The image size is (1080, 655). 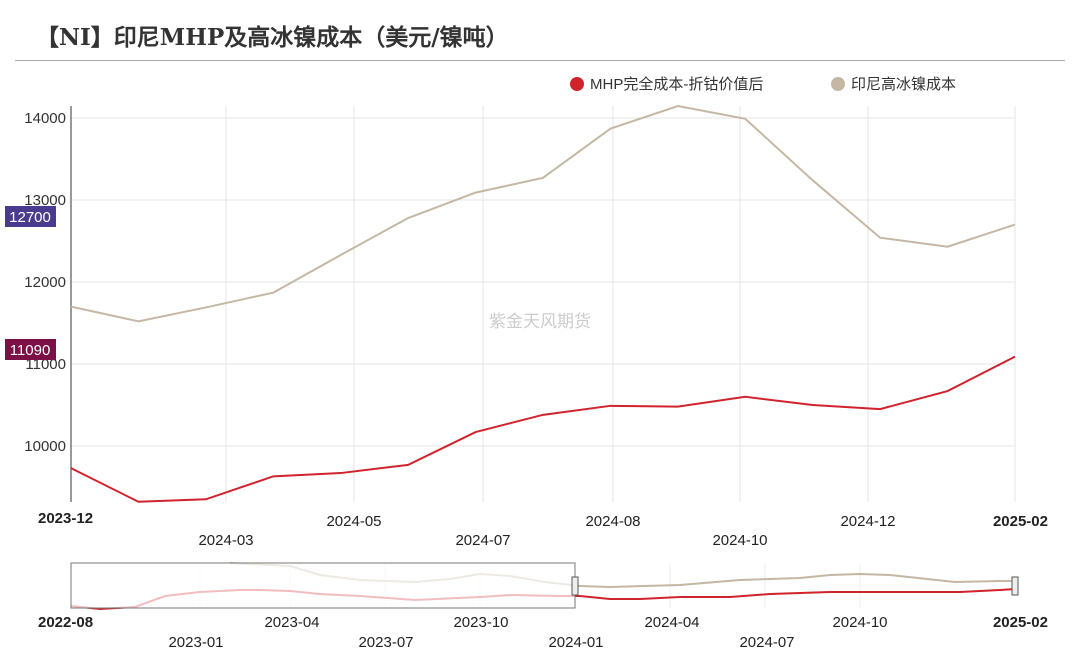 I want to click on y-tick-label: 12000, so click(x=45, y=282).